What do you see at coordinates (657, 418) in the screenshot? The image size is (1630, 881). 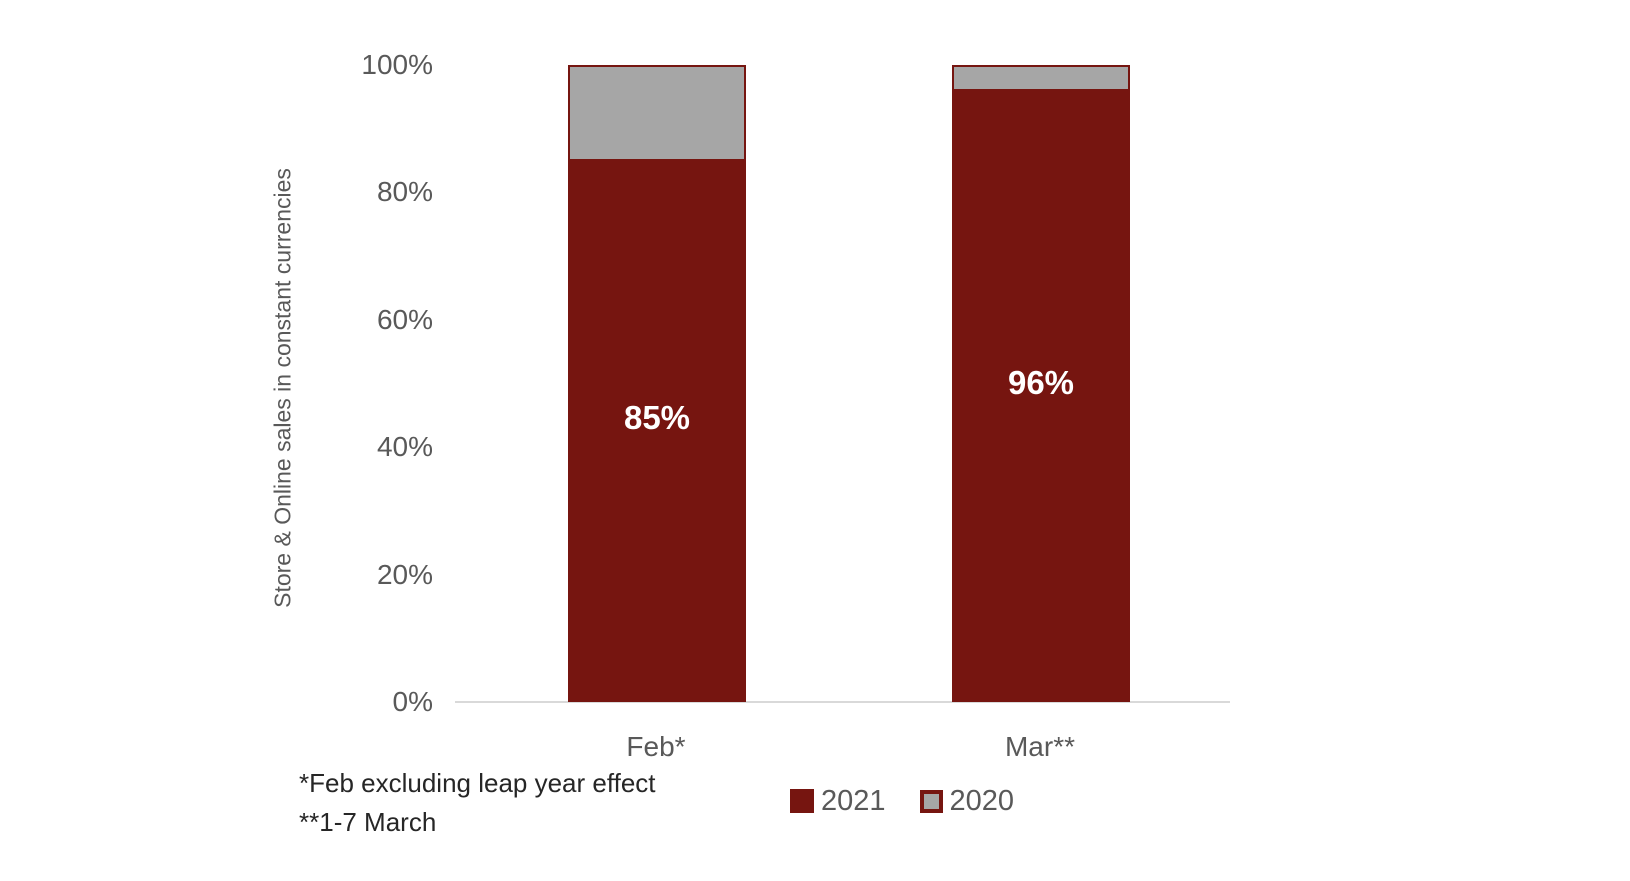 I see `bar-value-label-feb: 85%` at bounding box center [657, 418].